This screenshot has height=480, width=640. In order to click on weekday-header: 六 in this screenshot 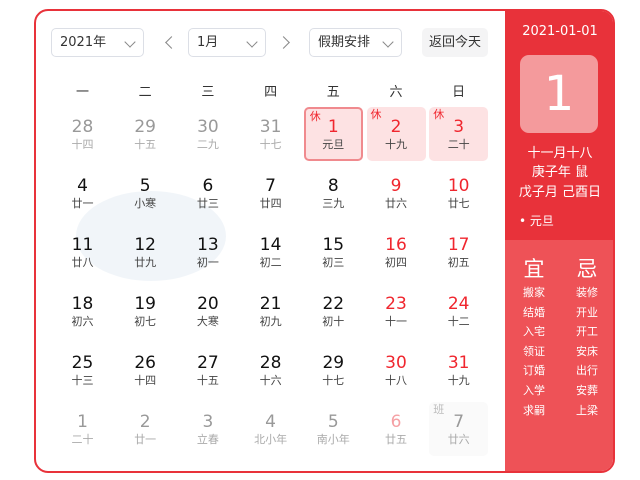, I will do `click(396, 92)`.